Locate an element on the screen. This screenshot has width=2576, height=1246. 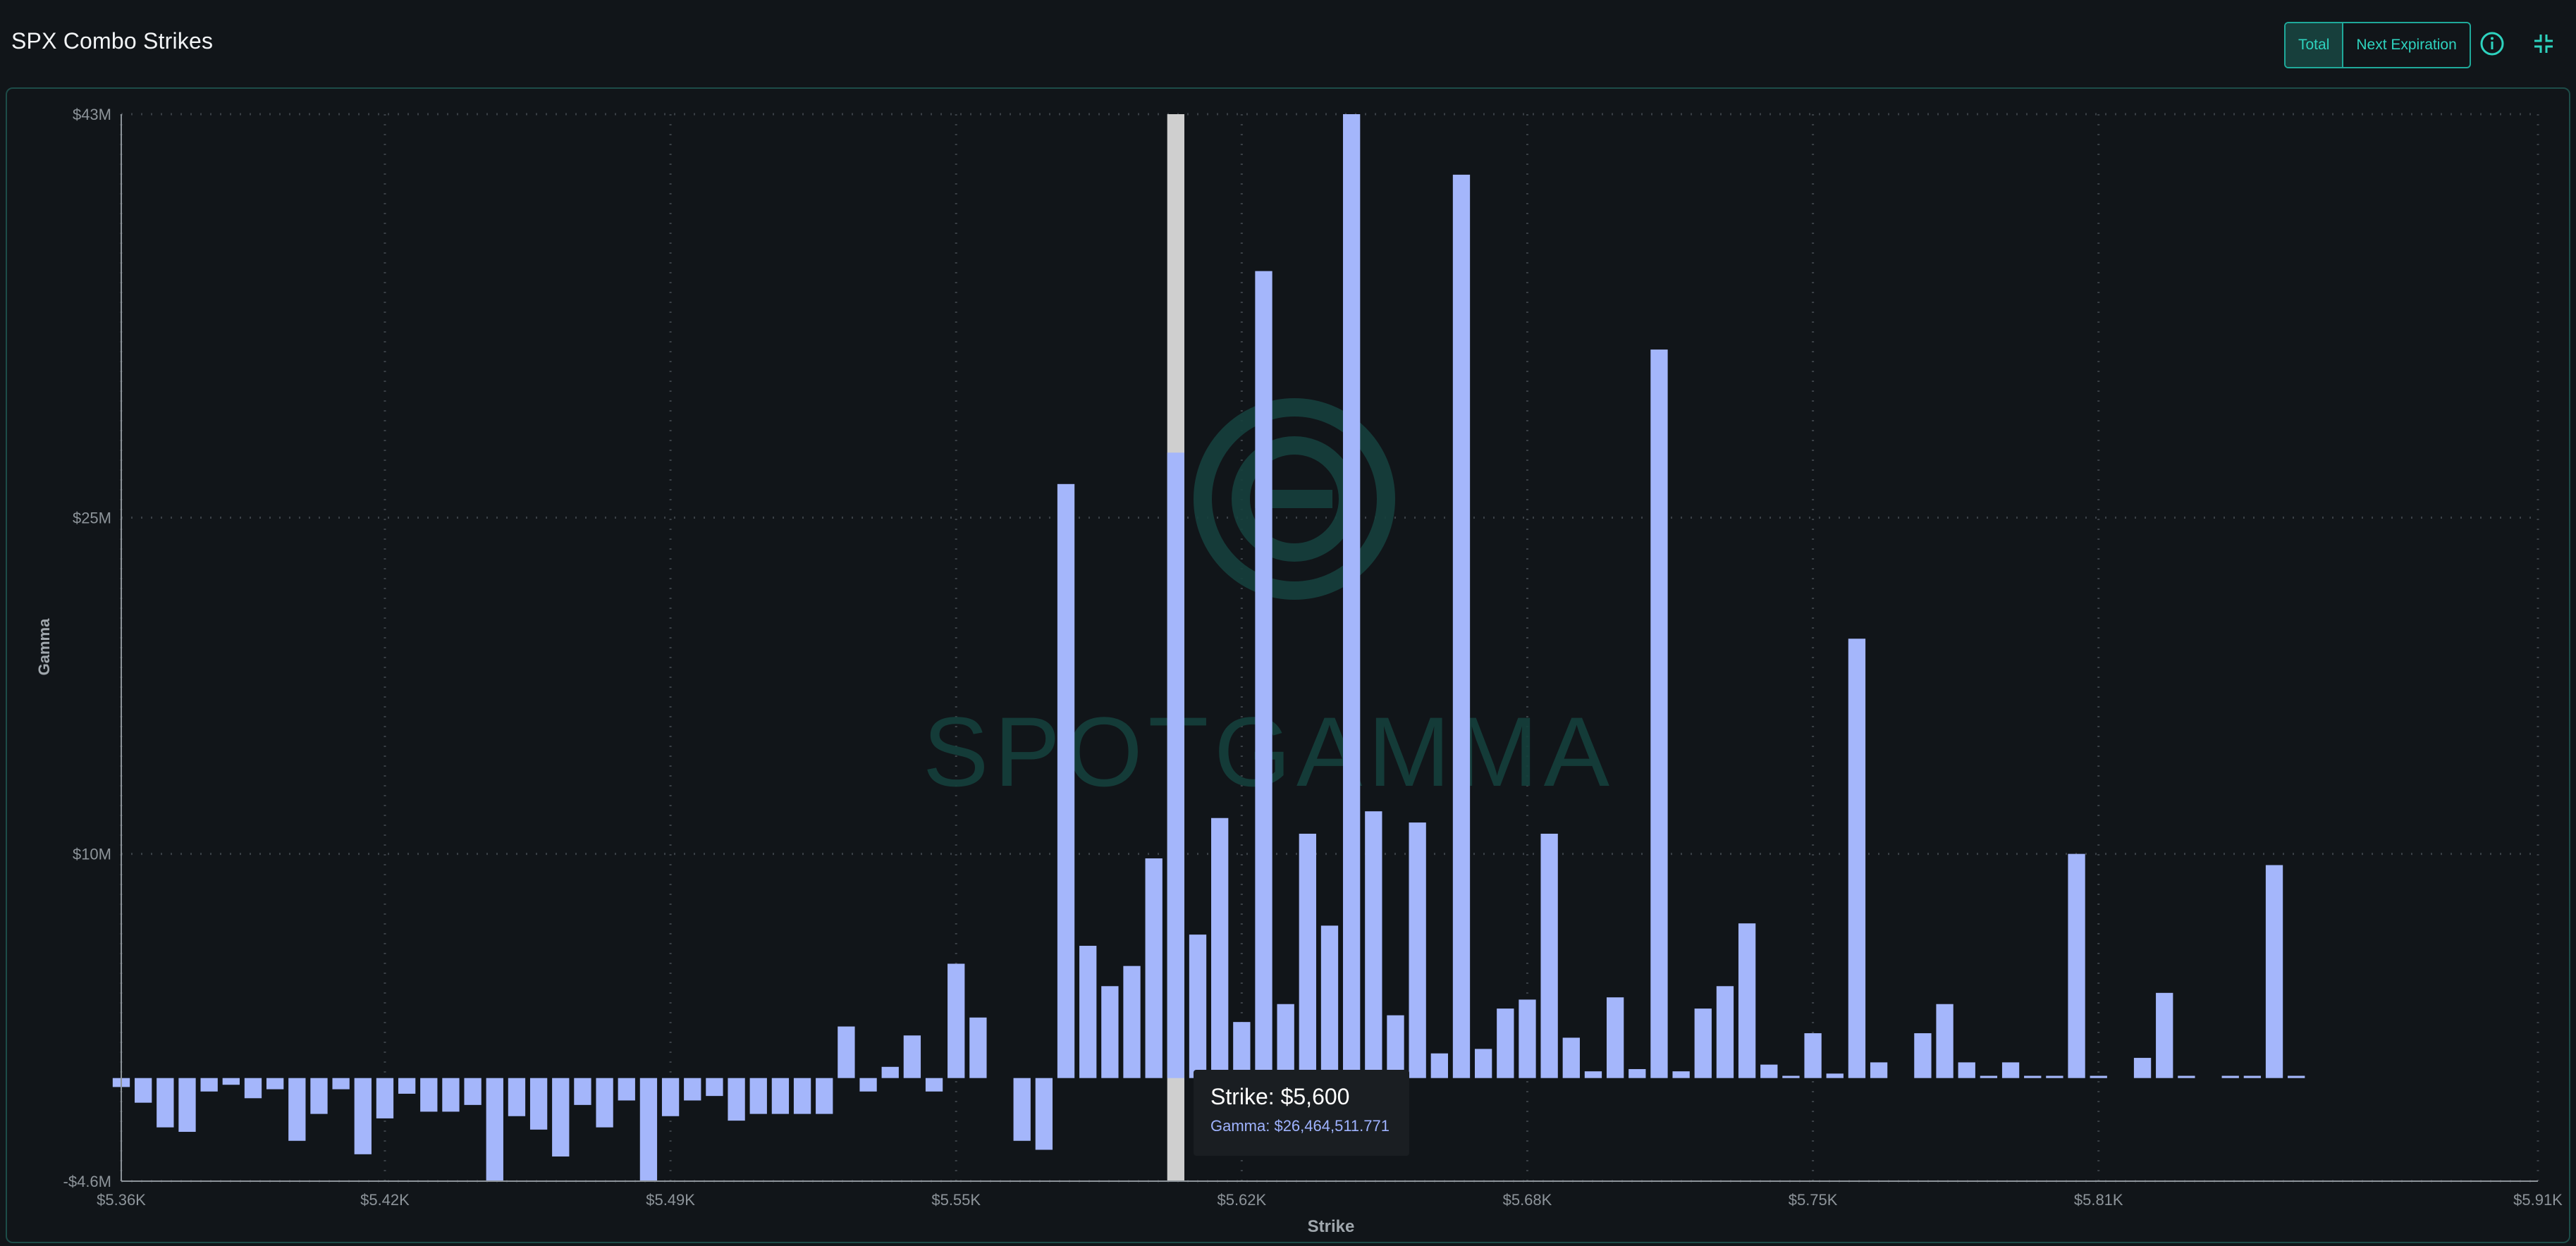
toggle-total-button: Total is located at coordinates (2315, 45).